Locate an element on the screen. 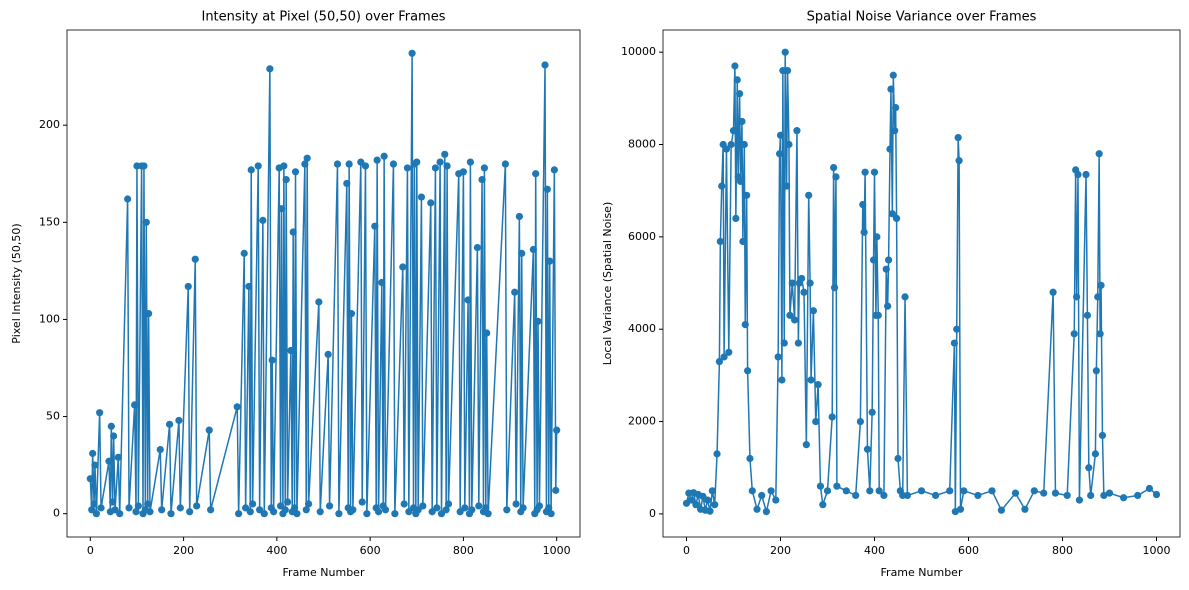  y-axis-label: Pixel Intensity (50,50) is located at coordinates (16, 283).